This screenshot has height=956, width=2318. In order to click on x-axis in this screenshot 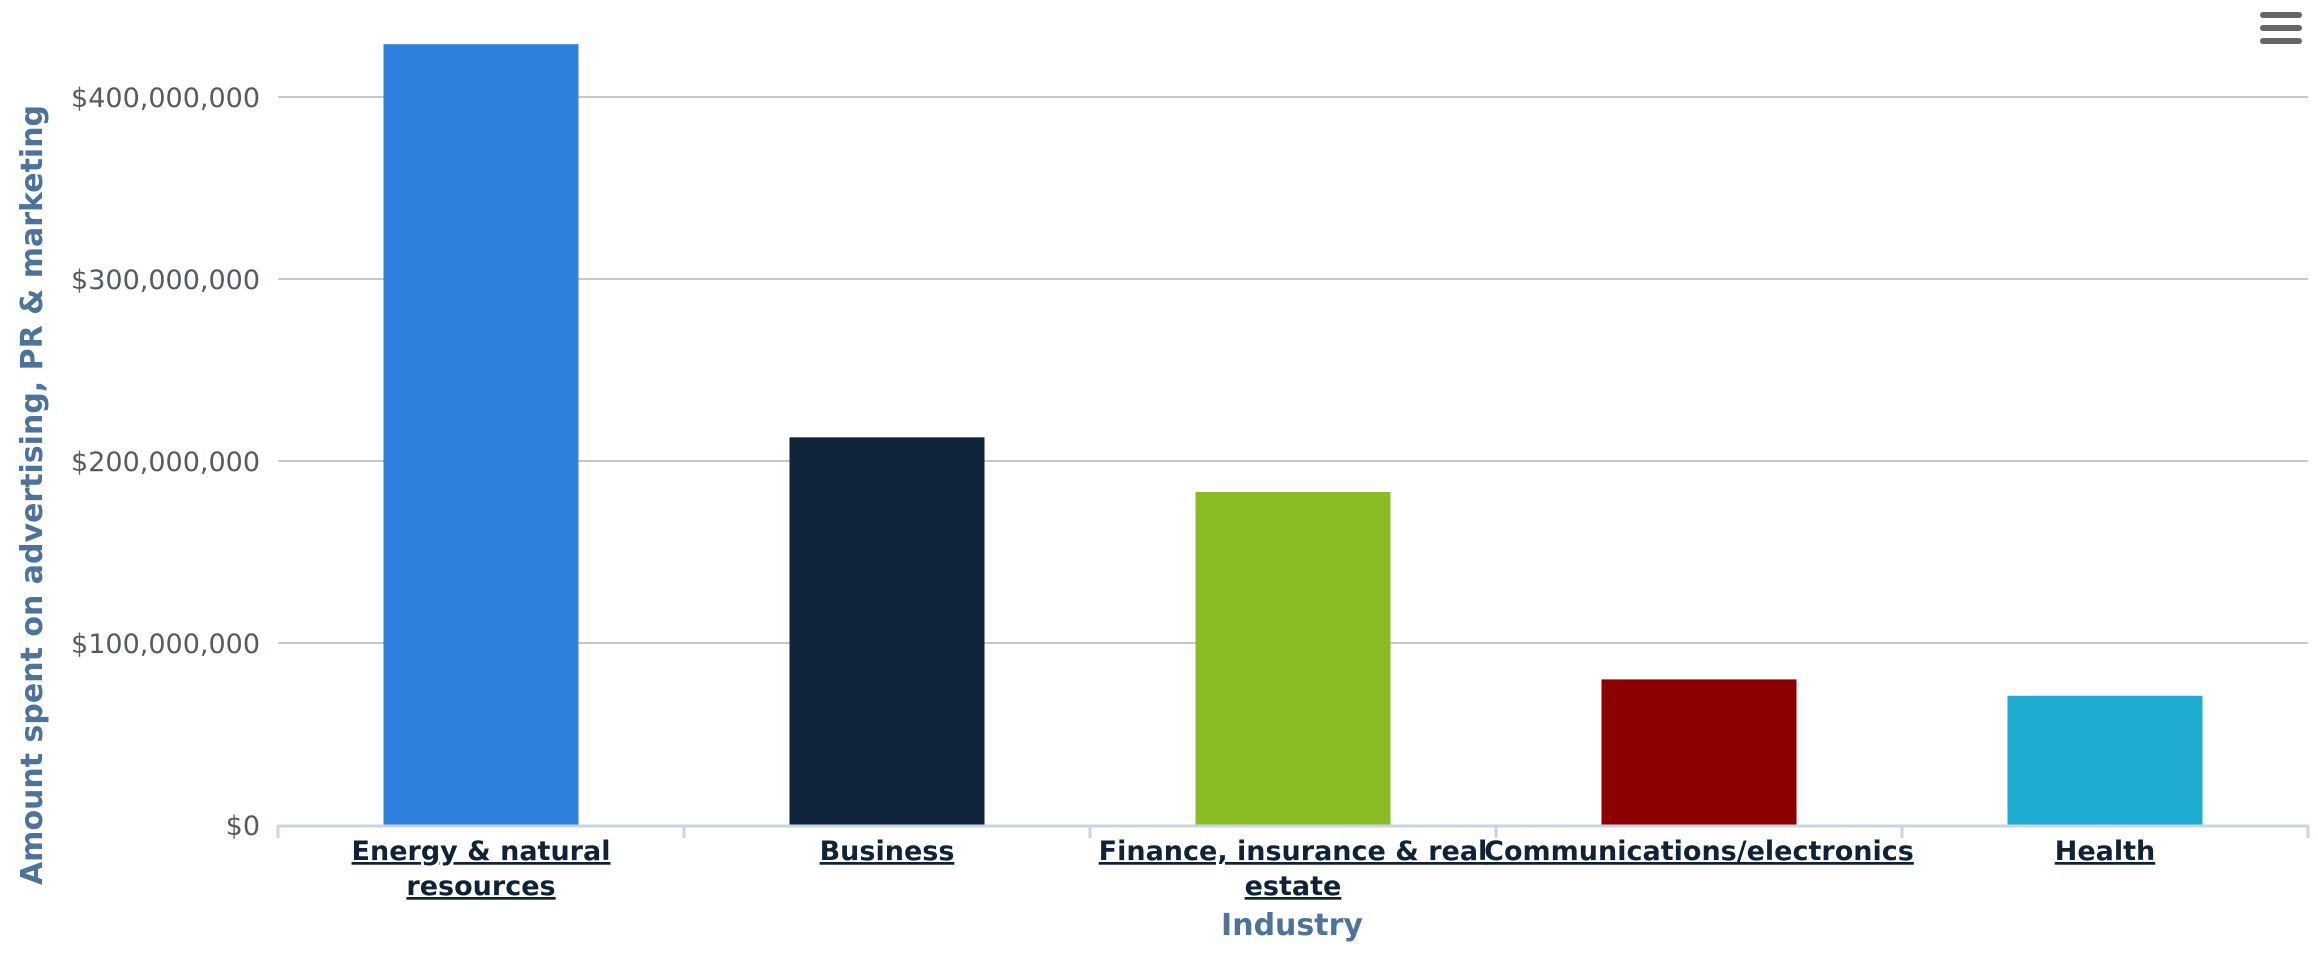, I will do `click(1293, 831)`.